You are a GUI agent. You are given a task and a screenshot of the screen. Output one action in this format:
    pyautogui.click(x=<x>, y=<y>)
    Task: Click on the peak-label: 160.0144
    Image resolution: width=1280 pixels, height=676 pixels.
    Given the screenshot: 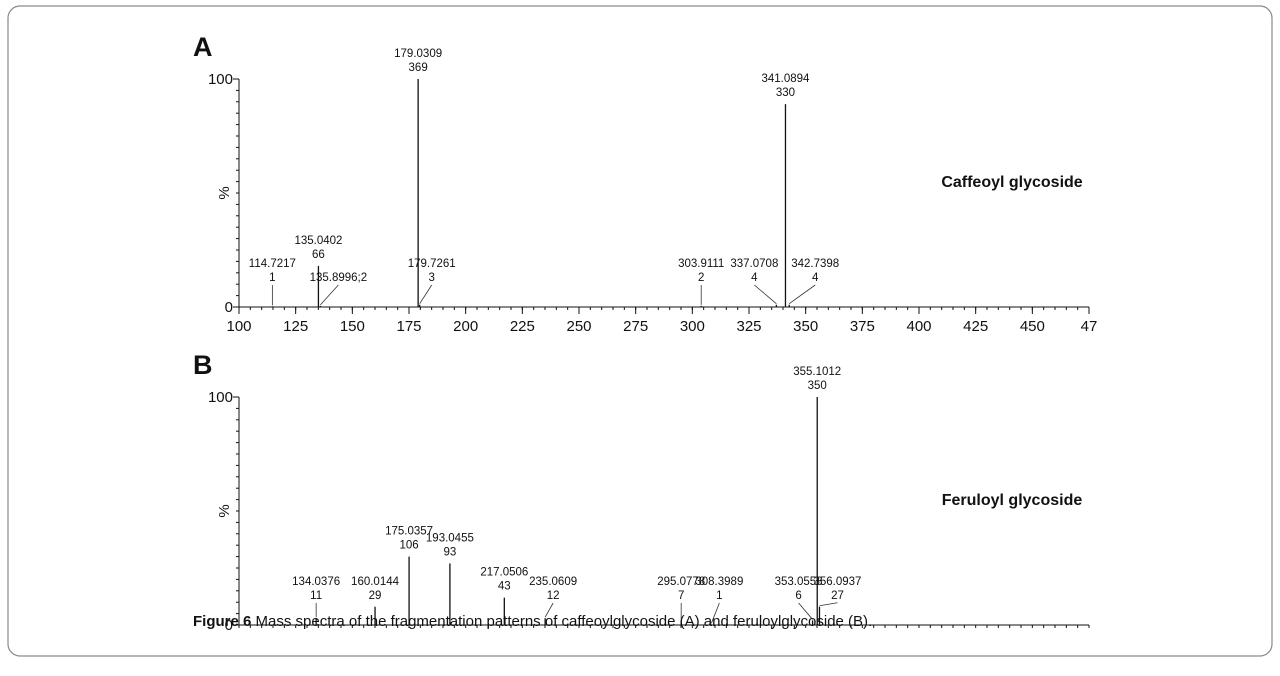 What is the action you would take?
    pyautogui.click(x=375, y=582)
    